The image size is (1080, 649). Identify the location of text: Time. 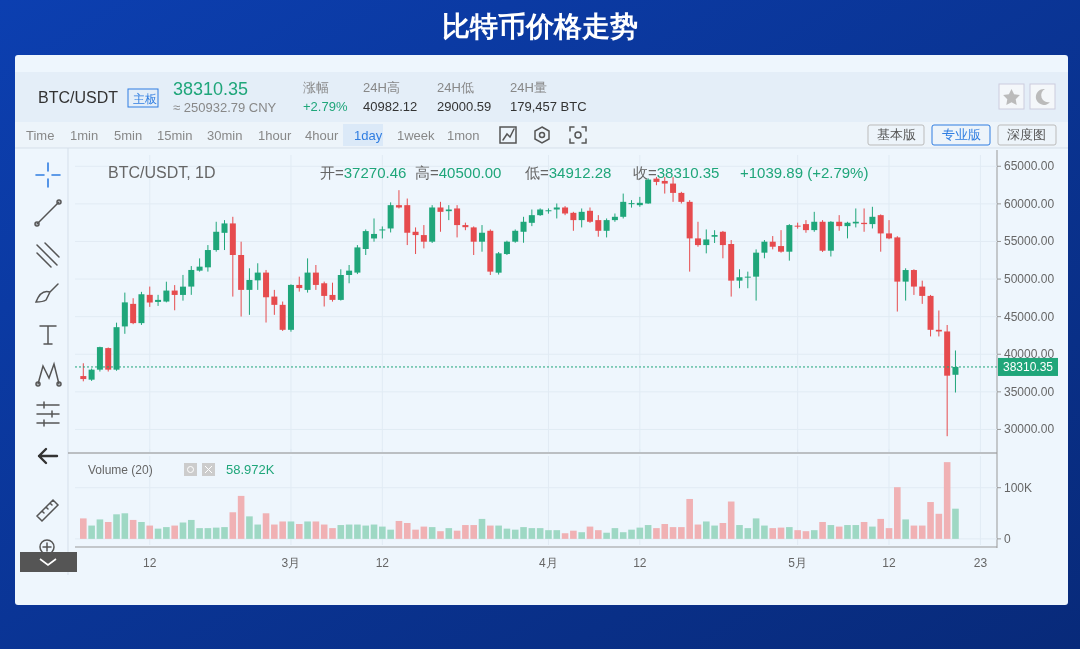
(40, 135).